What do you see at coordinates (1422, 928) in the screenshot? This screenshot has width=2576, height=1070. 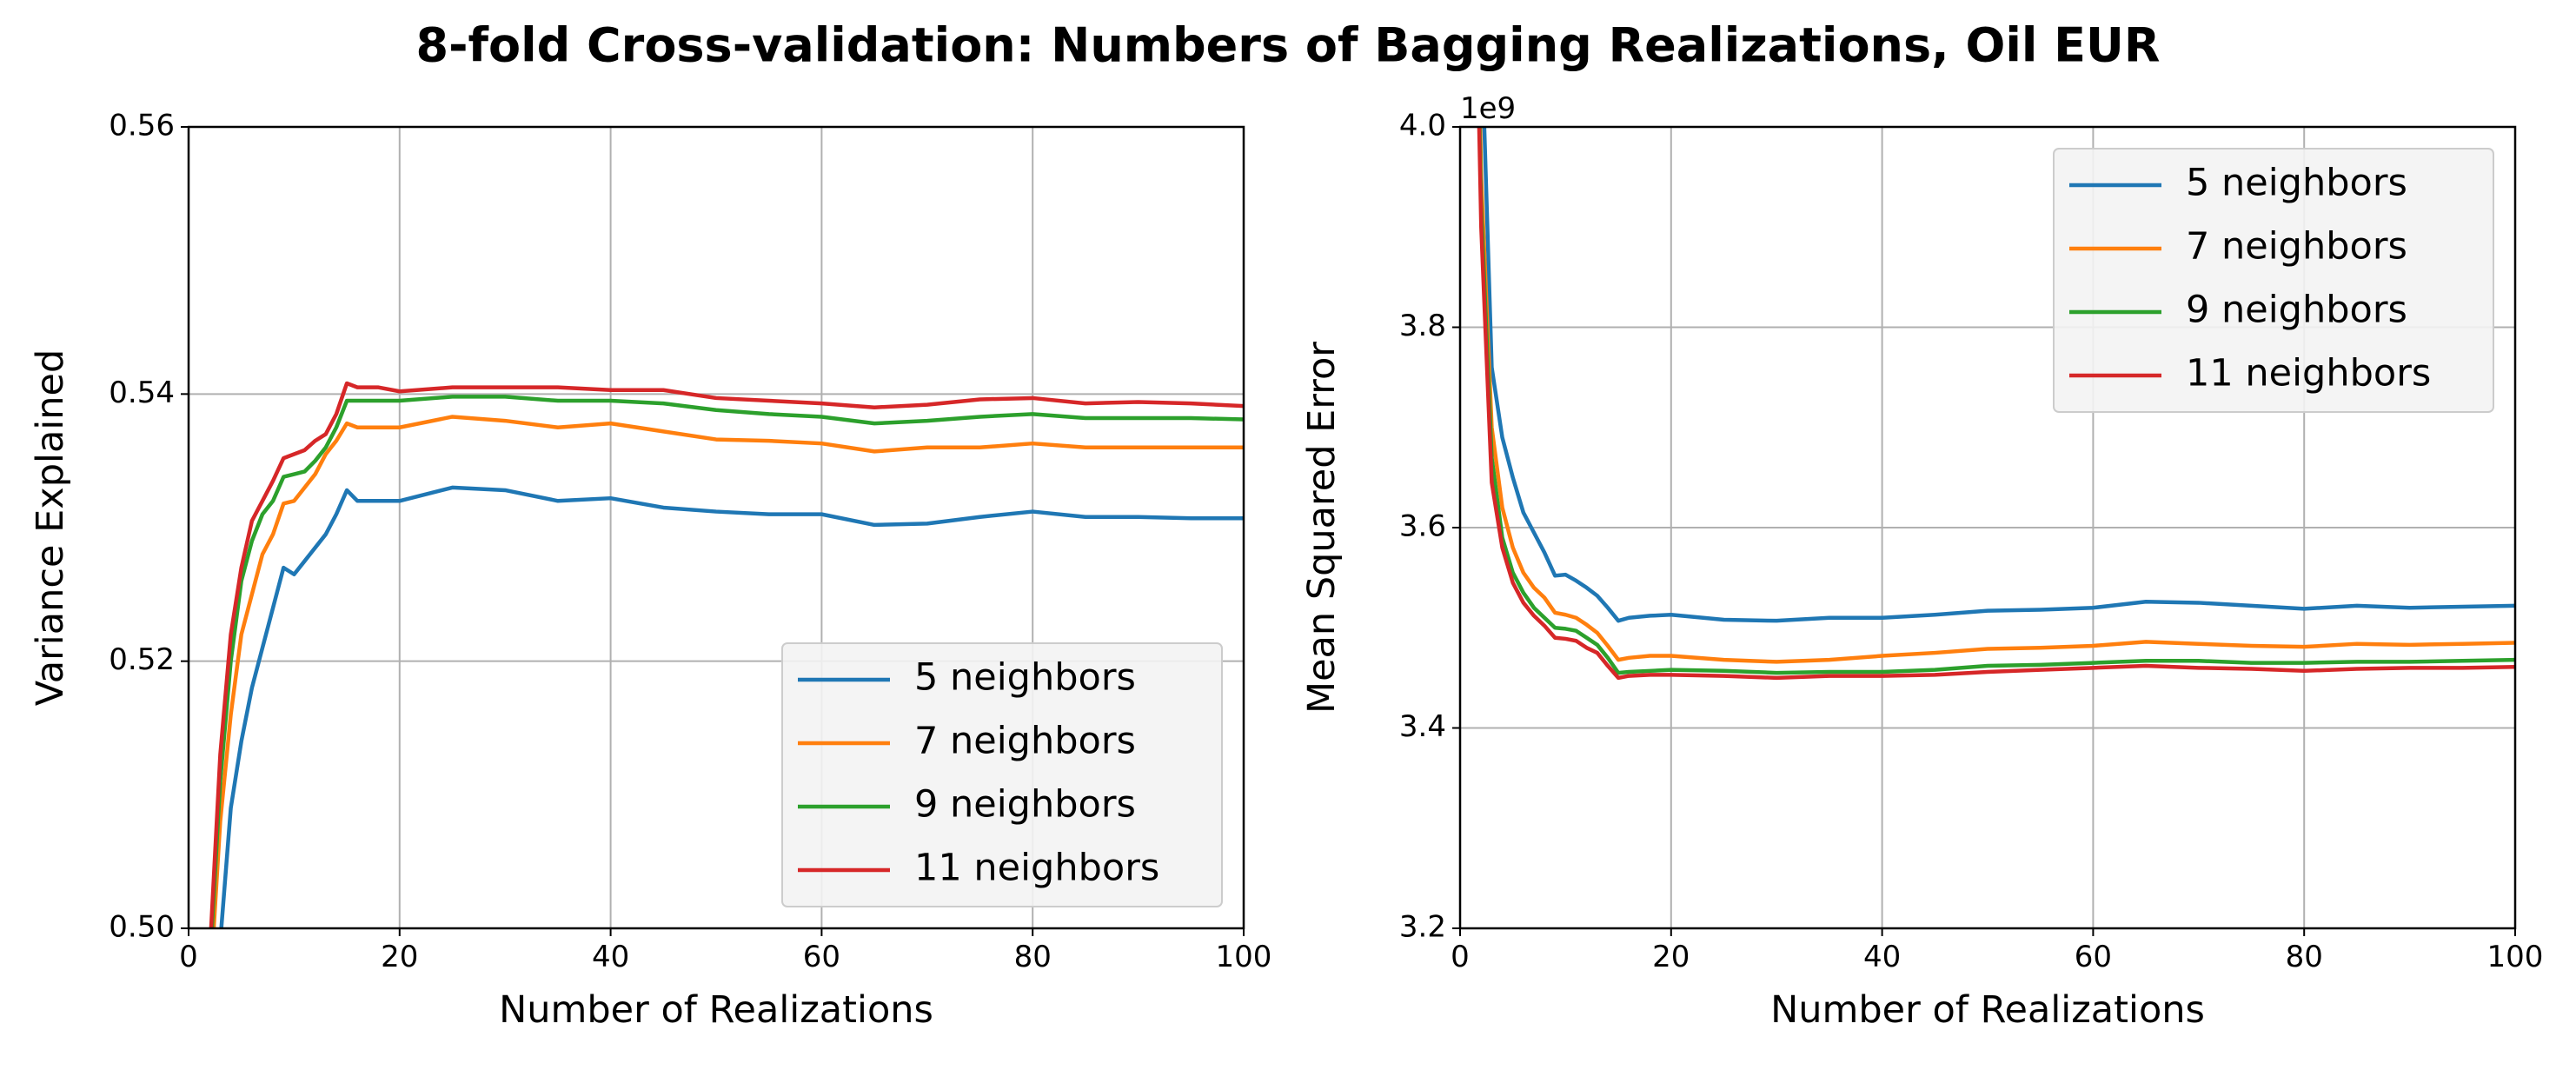 I see `y-tick-label: 3.2` at bounding box center [1422, 928].